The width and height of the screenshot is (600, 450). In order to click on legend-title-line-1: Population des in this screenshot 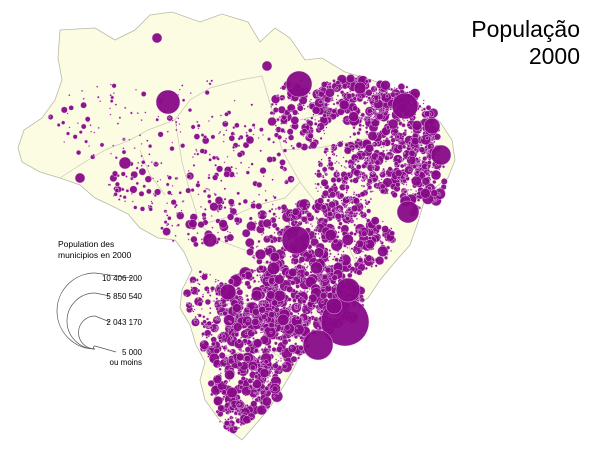, I will do `click(86, 244)`.